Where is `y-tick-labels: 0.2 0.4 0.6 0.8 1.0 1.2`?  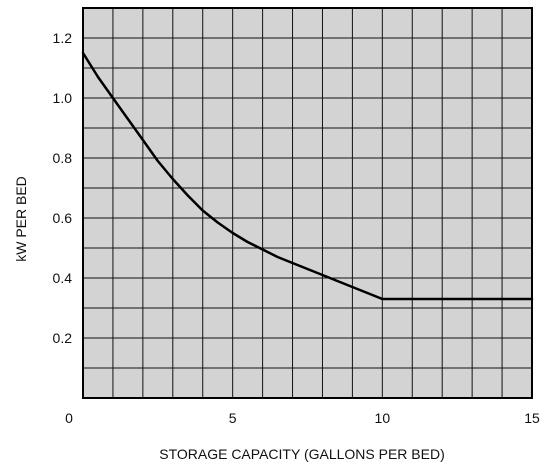
y-tick-labels: 0.2 0.4 0.6 0.8 1.0 1.2 is located at coordinates (63, 188).